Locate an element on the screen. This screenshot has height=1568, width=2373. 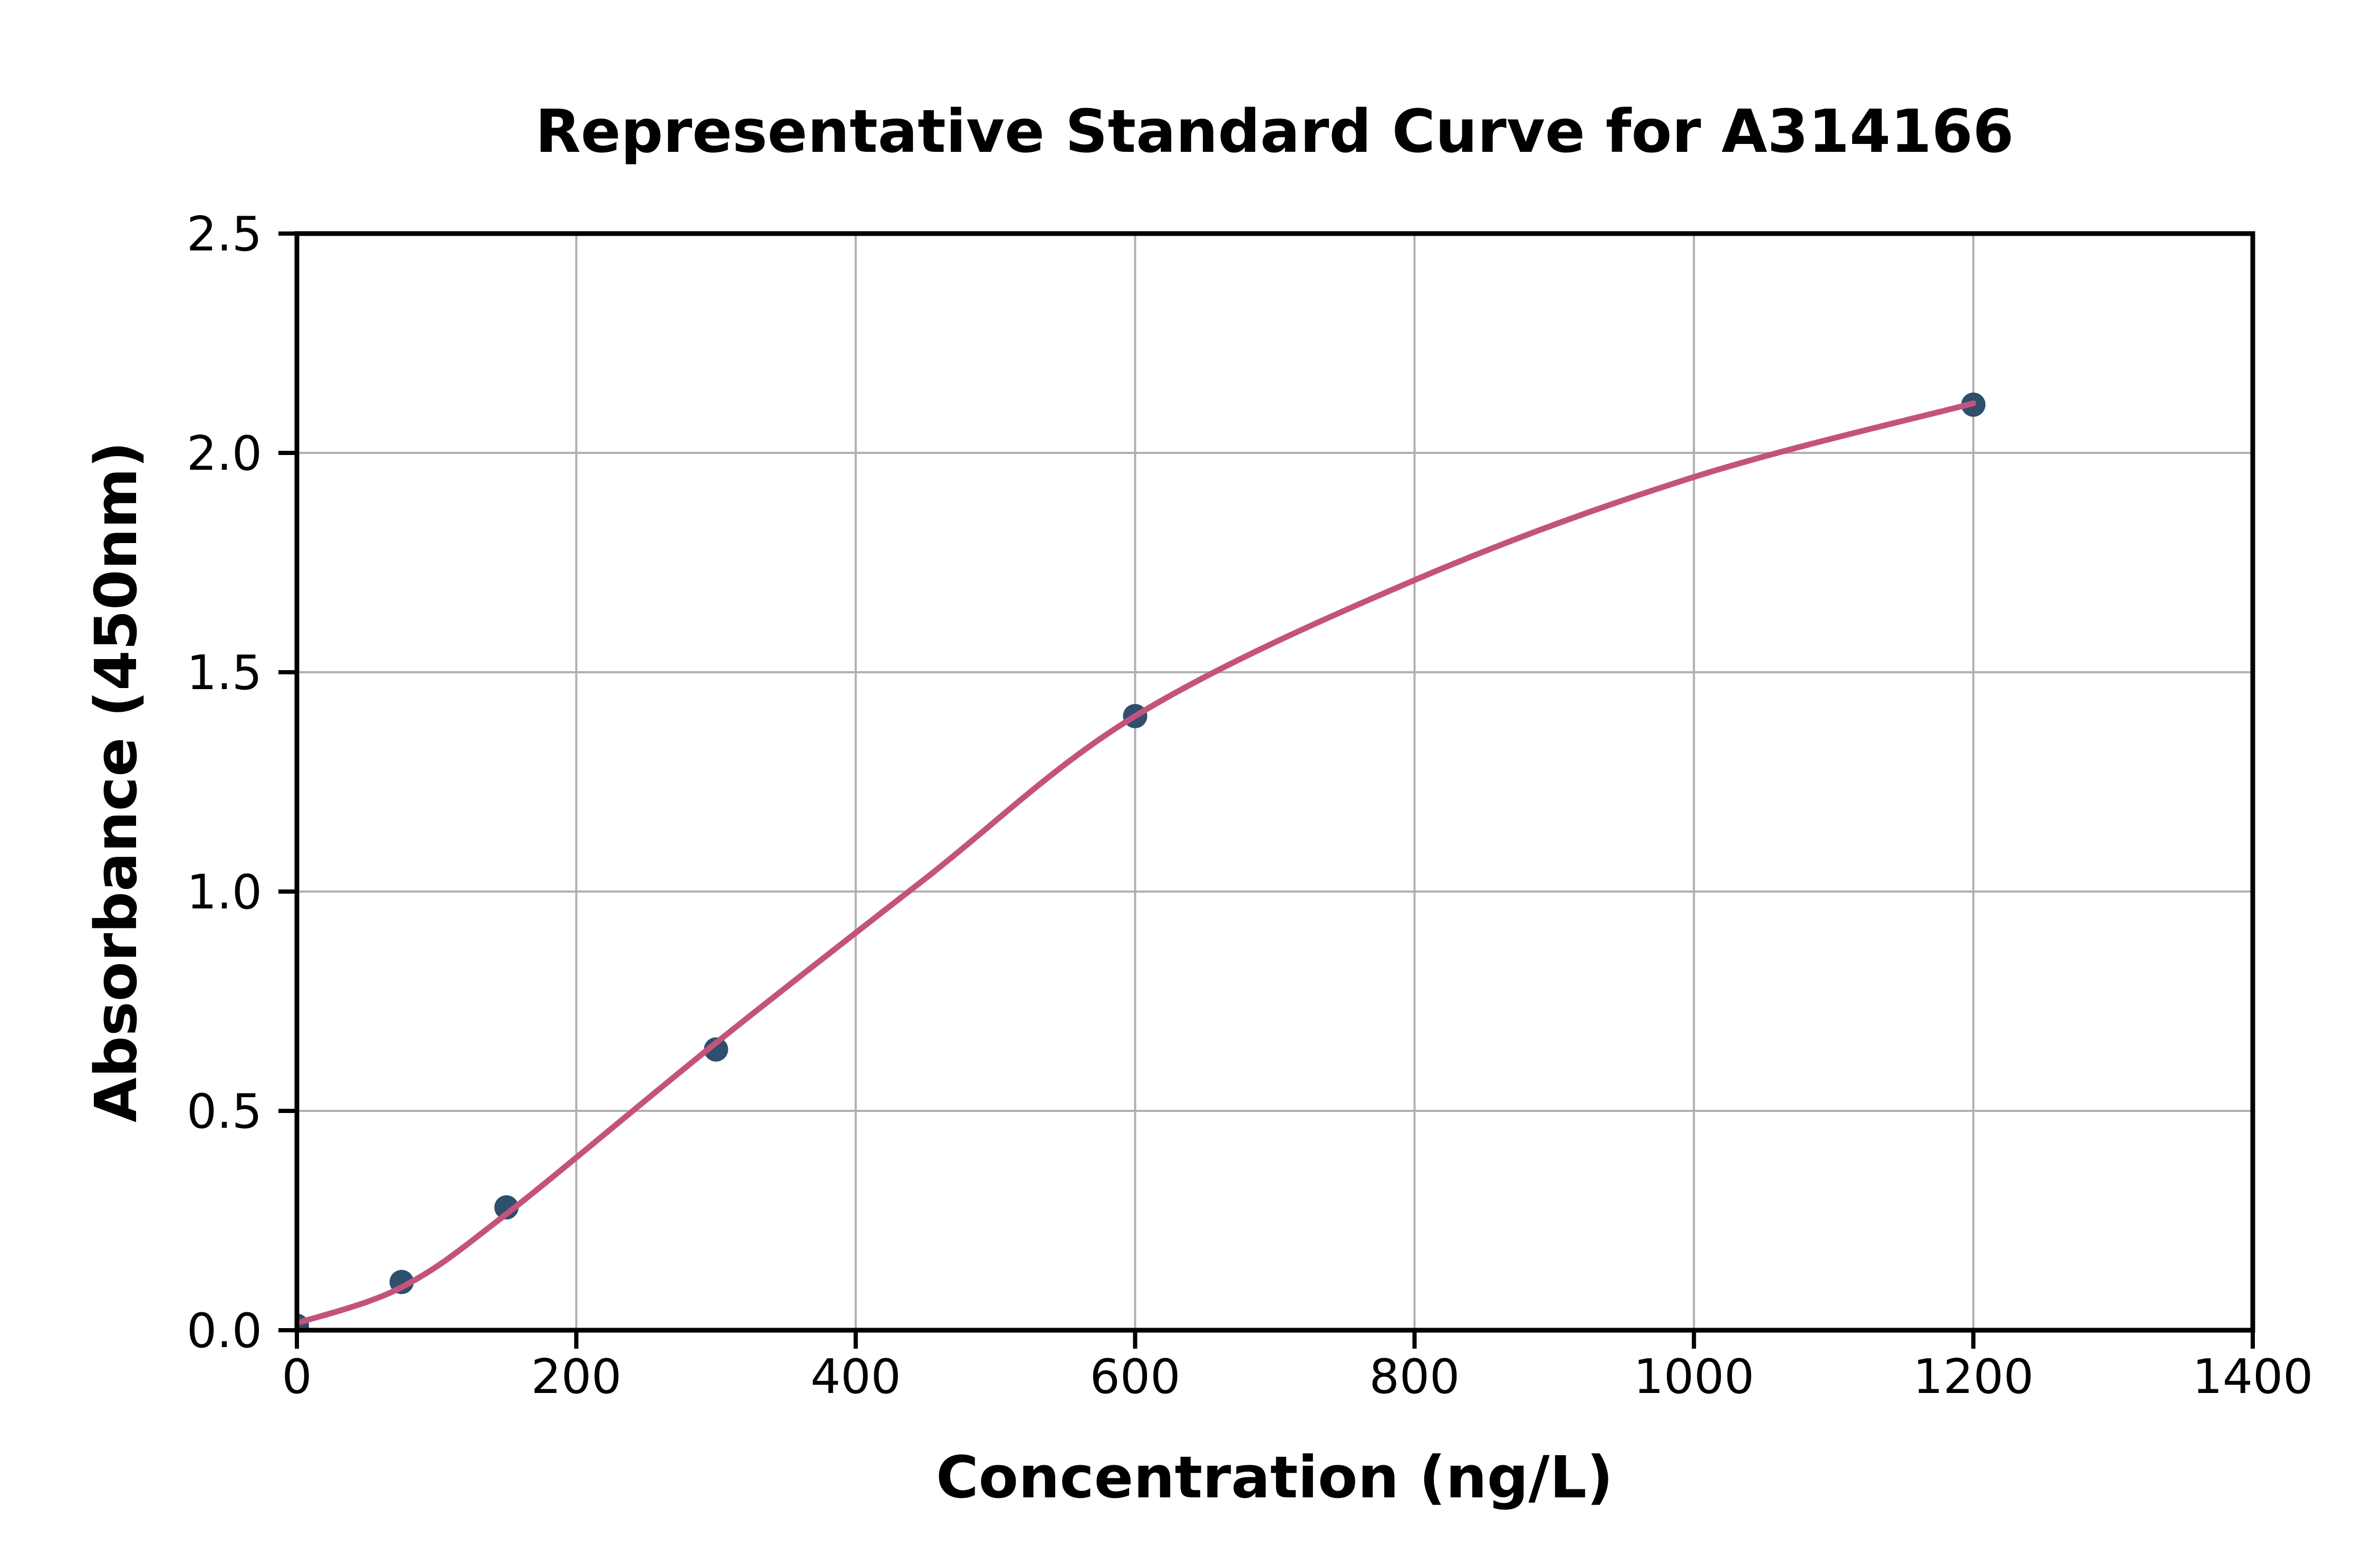
y-tick-label: 2.5 is located at coordinates (224, 234).